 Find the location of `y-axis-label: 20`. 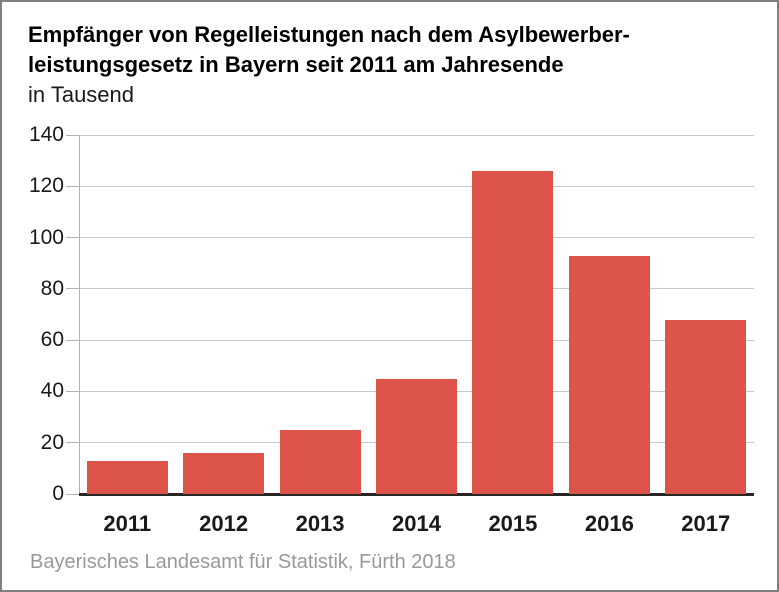

y-axis-label: 20 is located at coordinates (52, 442).